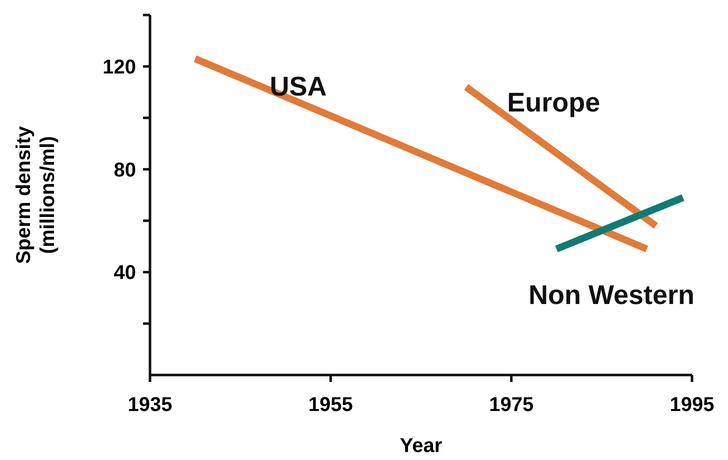 This screenshot has height=460, width=728. What do you see at coordinates (125, 273) in the screenshot?
I see `y-tick-label: 40` at bounding box center [125, 273].